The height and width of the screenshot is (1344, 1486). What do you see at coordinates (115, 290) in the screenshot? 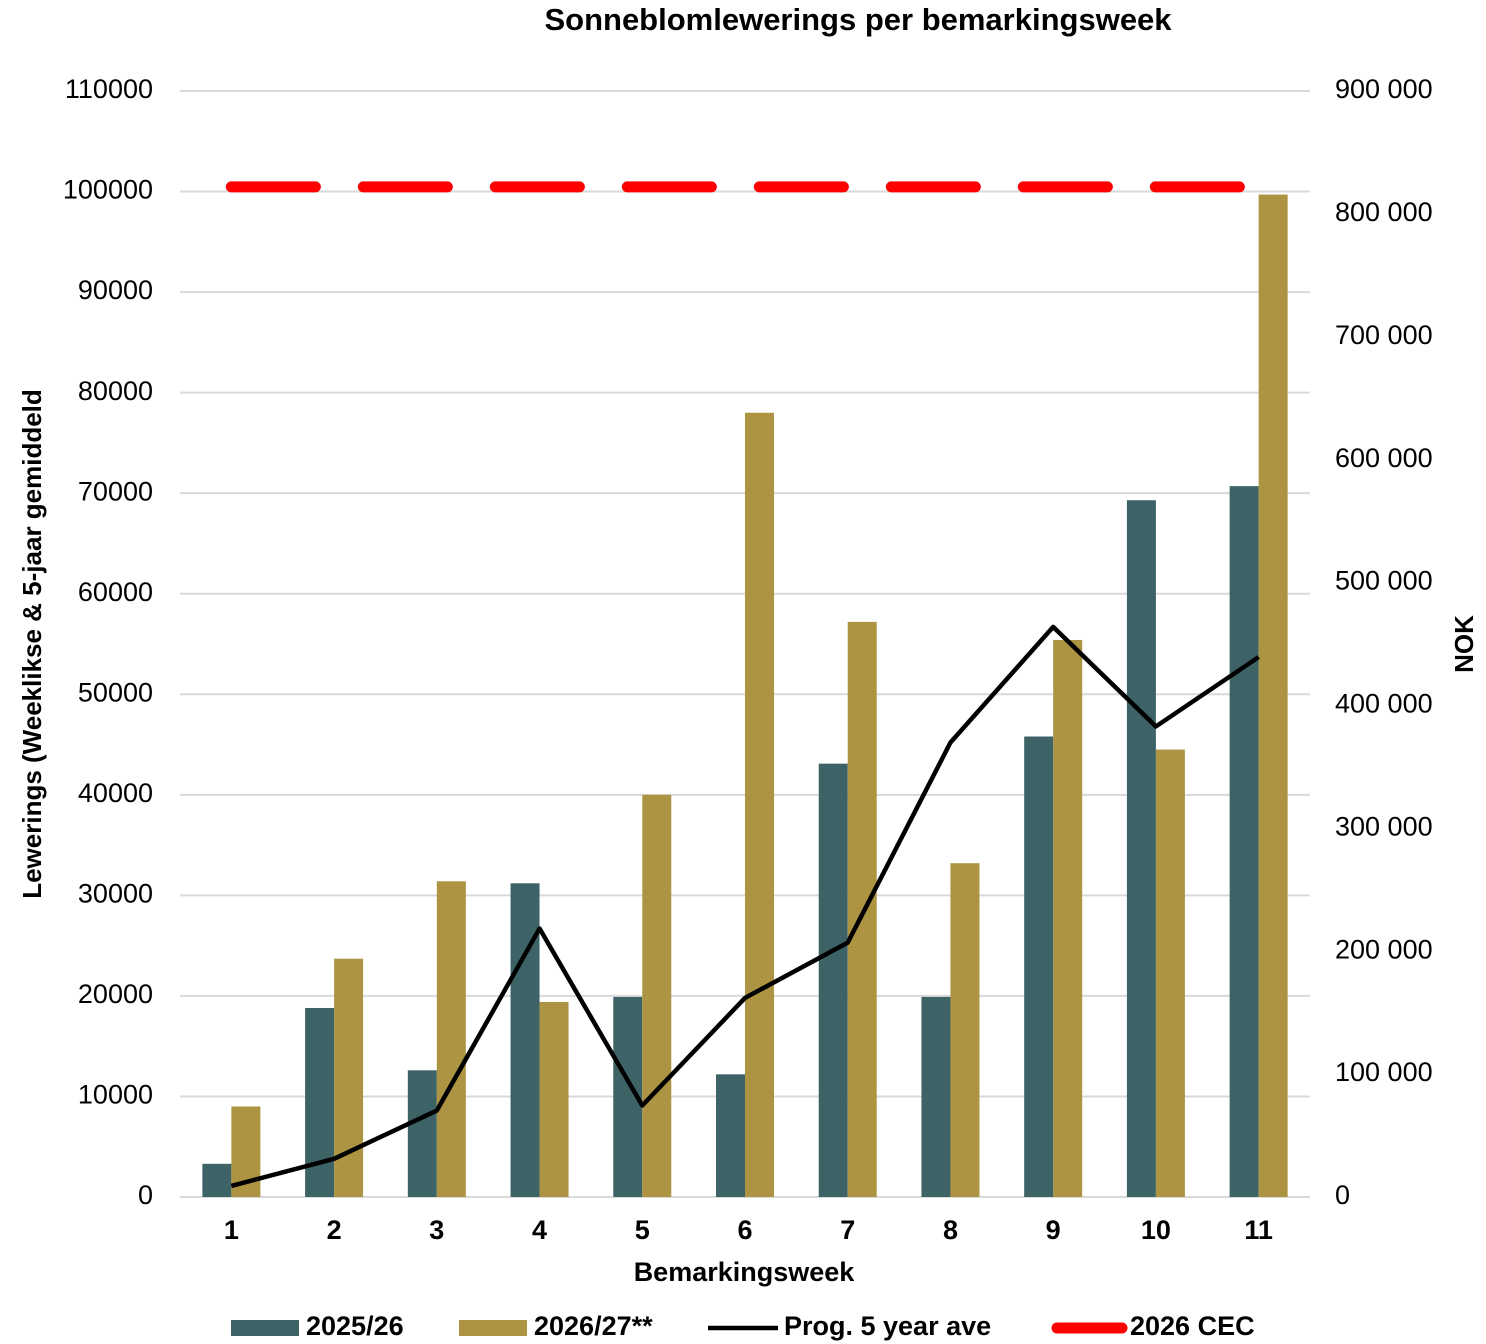
I see `y-tick-label: 90000` at bounding box center [115, 290].